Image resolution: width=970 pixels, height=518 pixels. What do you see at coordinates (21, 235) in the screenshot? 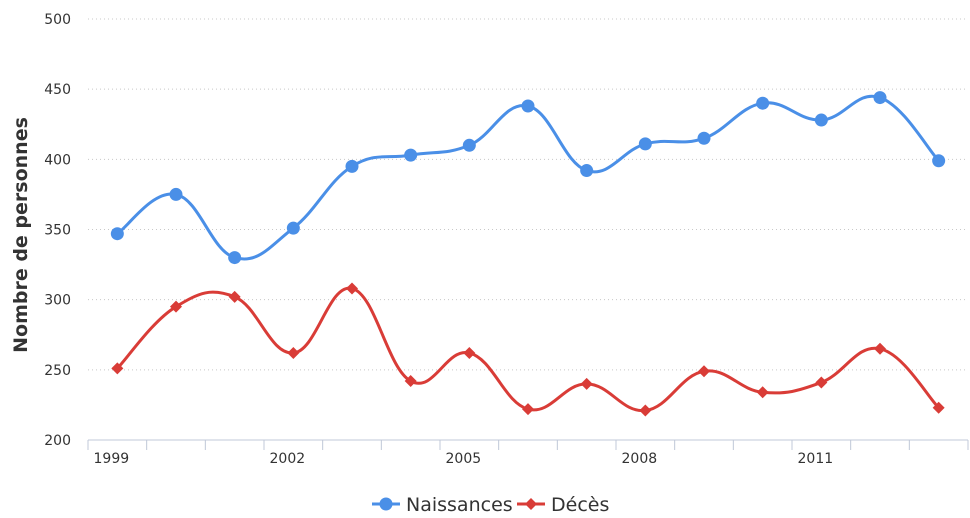
I see `y-axis-title: Nombre de personnes` at bounding box center [21, 235].